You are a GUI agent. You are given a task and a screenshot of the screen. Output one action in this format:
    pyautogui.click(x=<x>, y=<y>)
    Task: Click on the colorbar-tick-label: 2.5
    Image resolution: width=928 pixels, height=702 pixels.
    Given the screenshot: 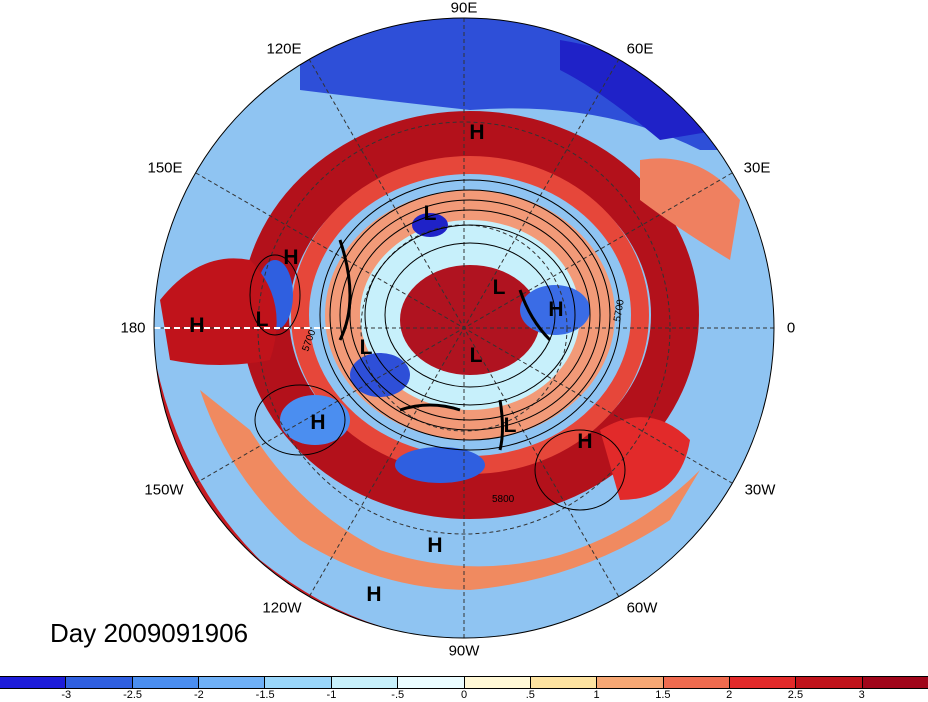 What is the action you would take?
    pyautogui.click(x=795, y=695)
    